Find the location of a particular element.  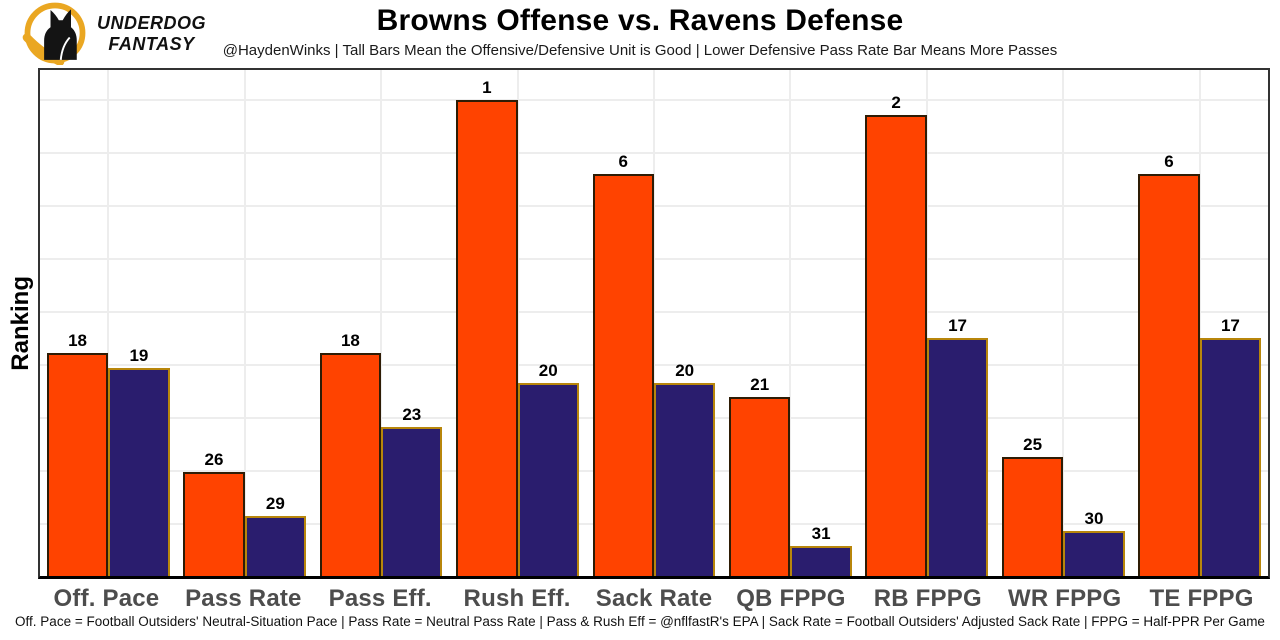

underdog-fantasy-logo: UNDERDOG FANTASY is located at coordinates (114, 33).